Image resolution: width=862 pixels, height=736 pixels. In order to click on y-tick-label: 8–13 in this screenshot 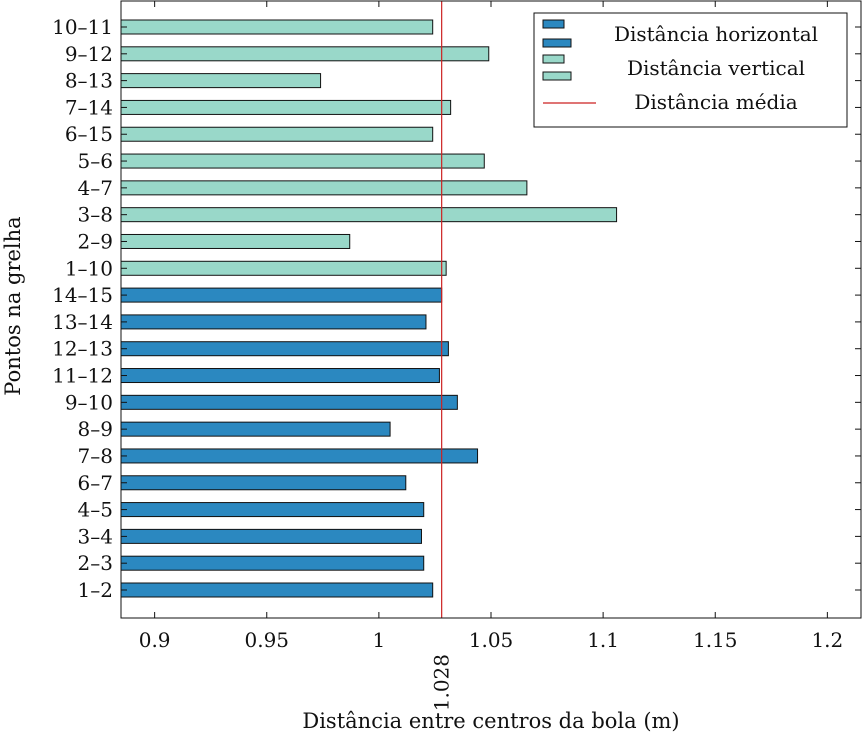, I will do `click(89, 81)`.